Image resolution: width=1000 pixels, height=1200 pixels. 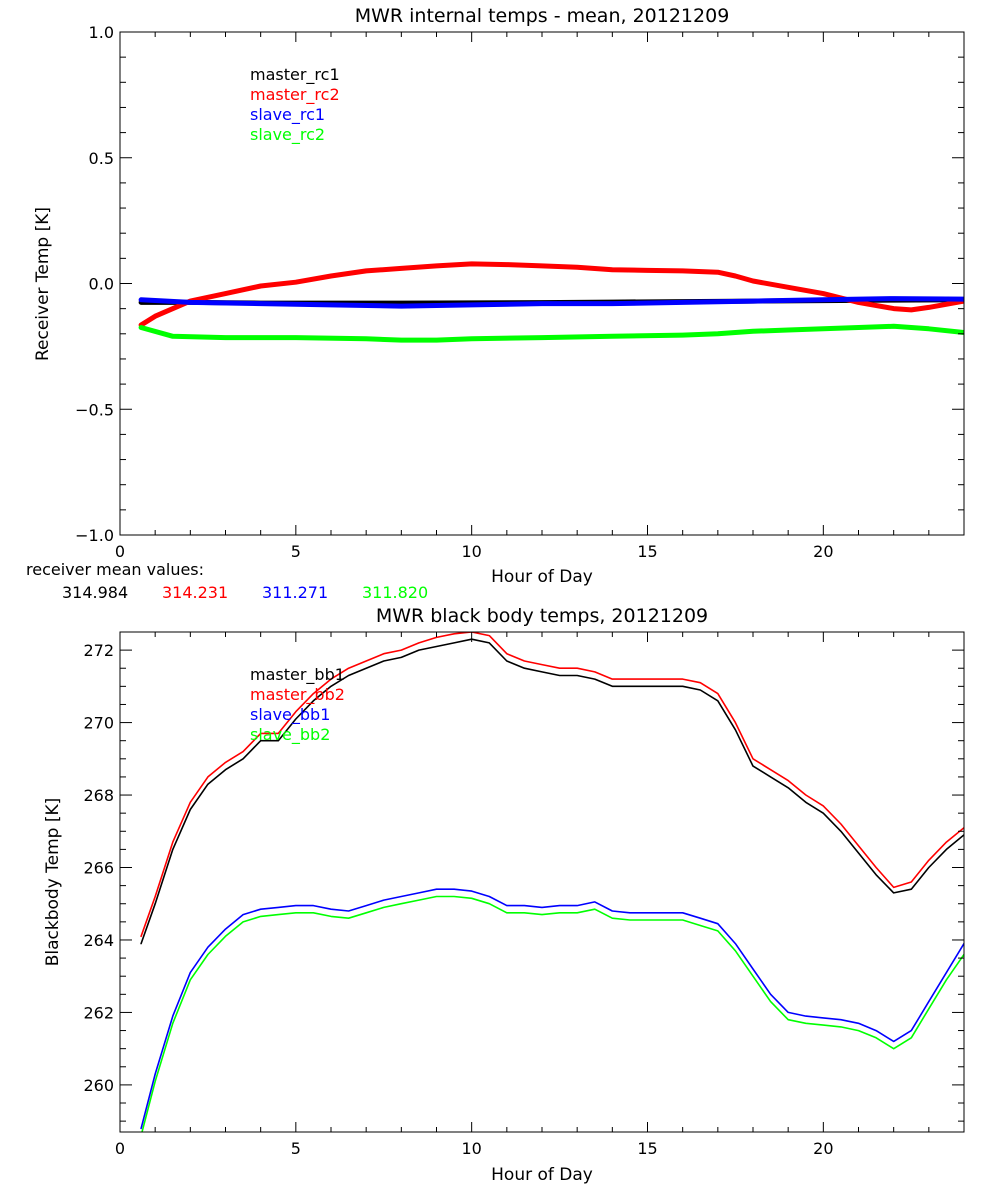 I want to click on chart-title: MWR internal temps - mean, 20121209, so click(x=542, y=16).